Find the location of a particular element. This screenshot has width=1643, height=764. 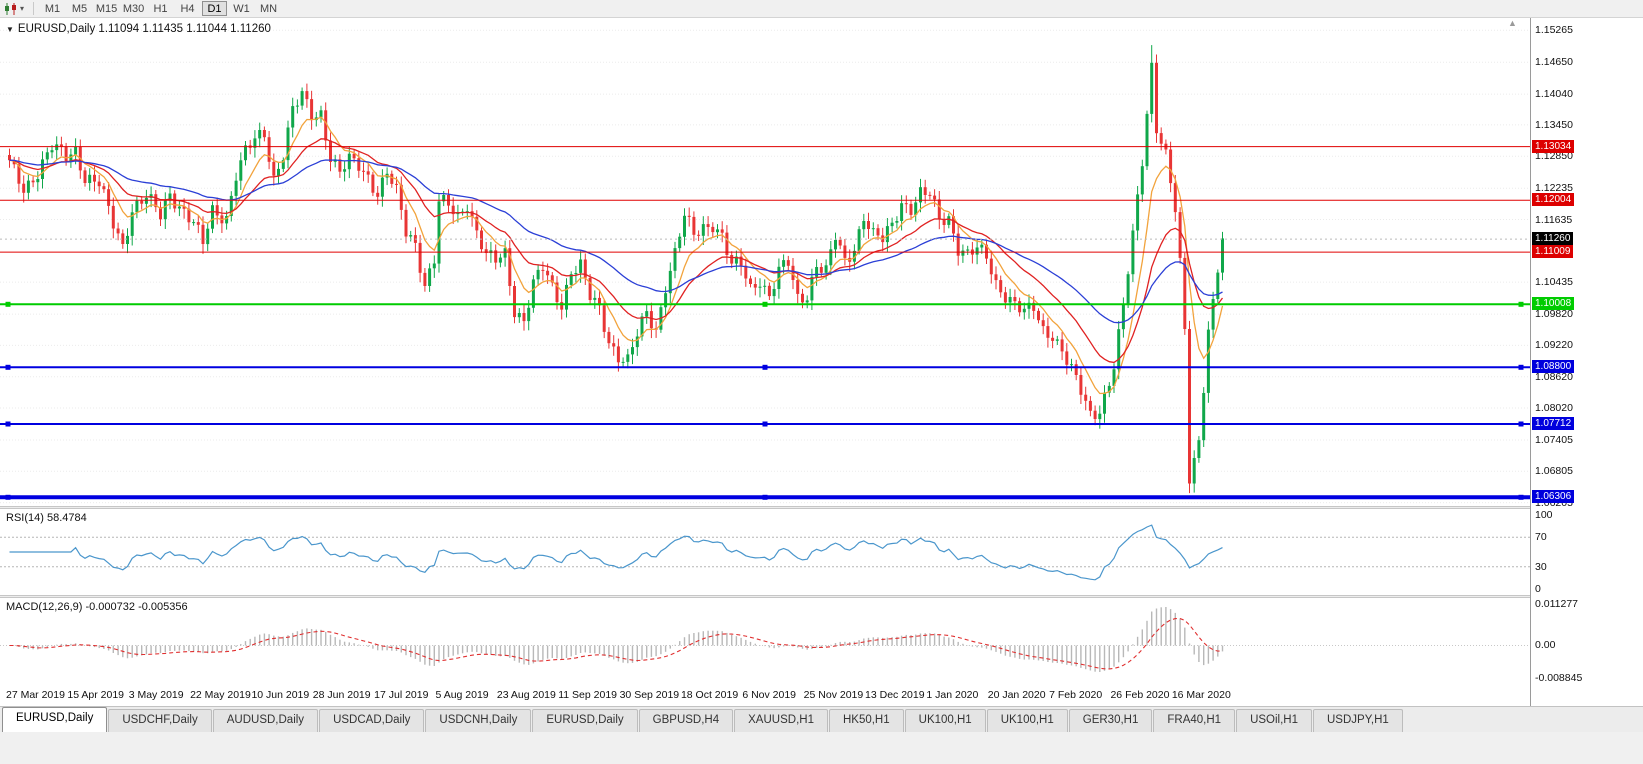

axis-label: -0.008845 is located at coordinates (1559, 678).